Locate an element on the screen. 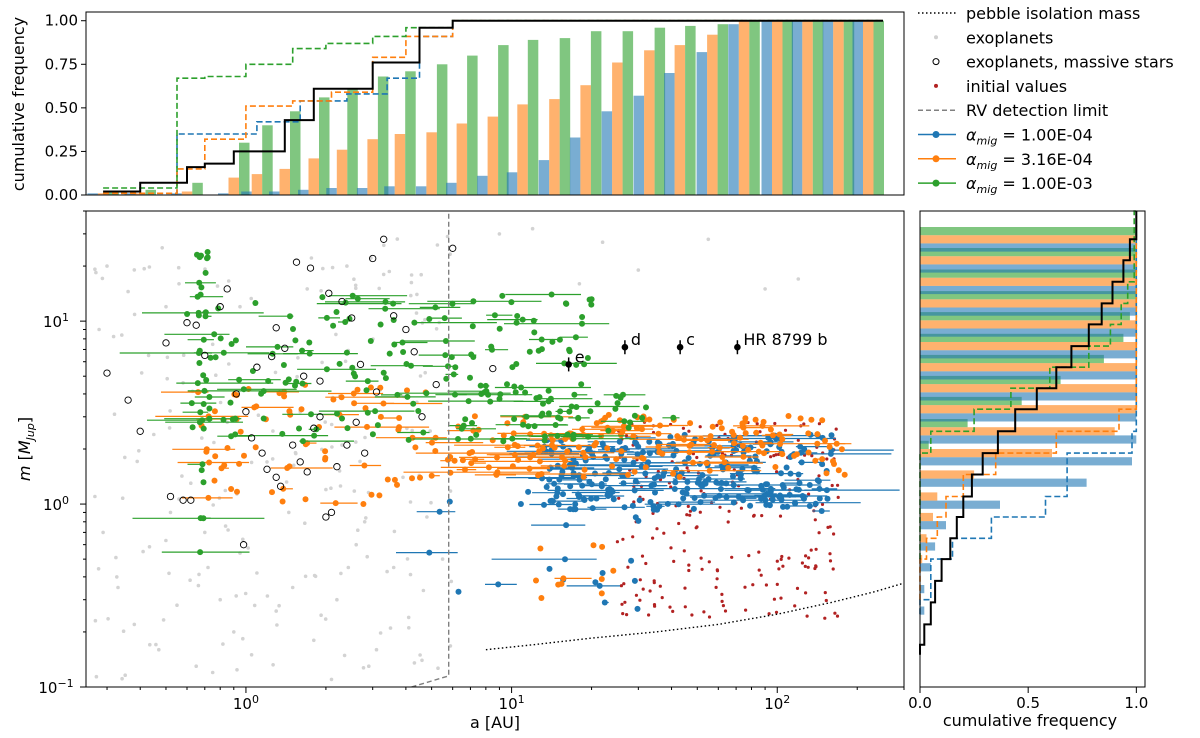 The image size is (1200, 738). massive-star-exoplanet-point is located at coordinates (227, 289).